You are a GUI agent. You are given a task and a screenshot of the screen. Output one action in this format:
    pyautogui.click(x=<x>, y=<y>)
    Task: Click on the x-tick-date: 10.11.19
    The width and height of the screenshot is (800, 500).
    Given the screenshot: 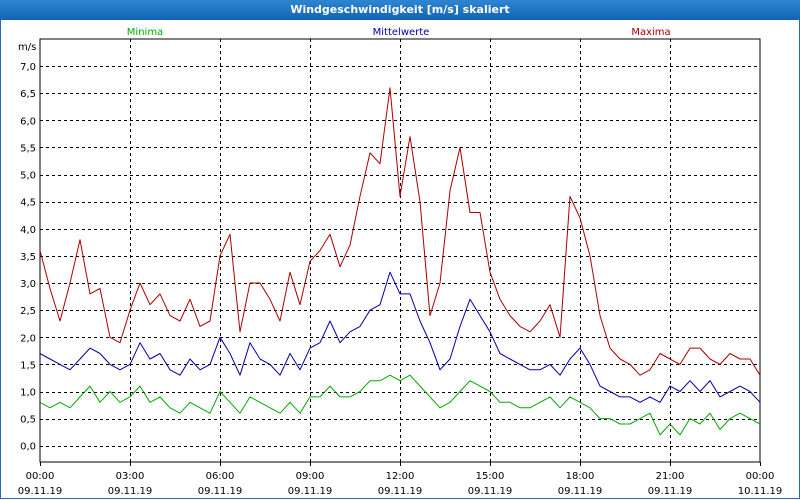 What is the action you would take?
    pyautogui.click(x=760, y=491)
    